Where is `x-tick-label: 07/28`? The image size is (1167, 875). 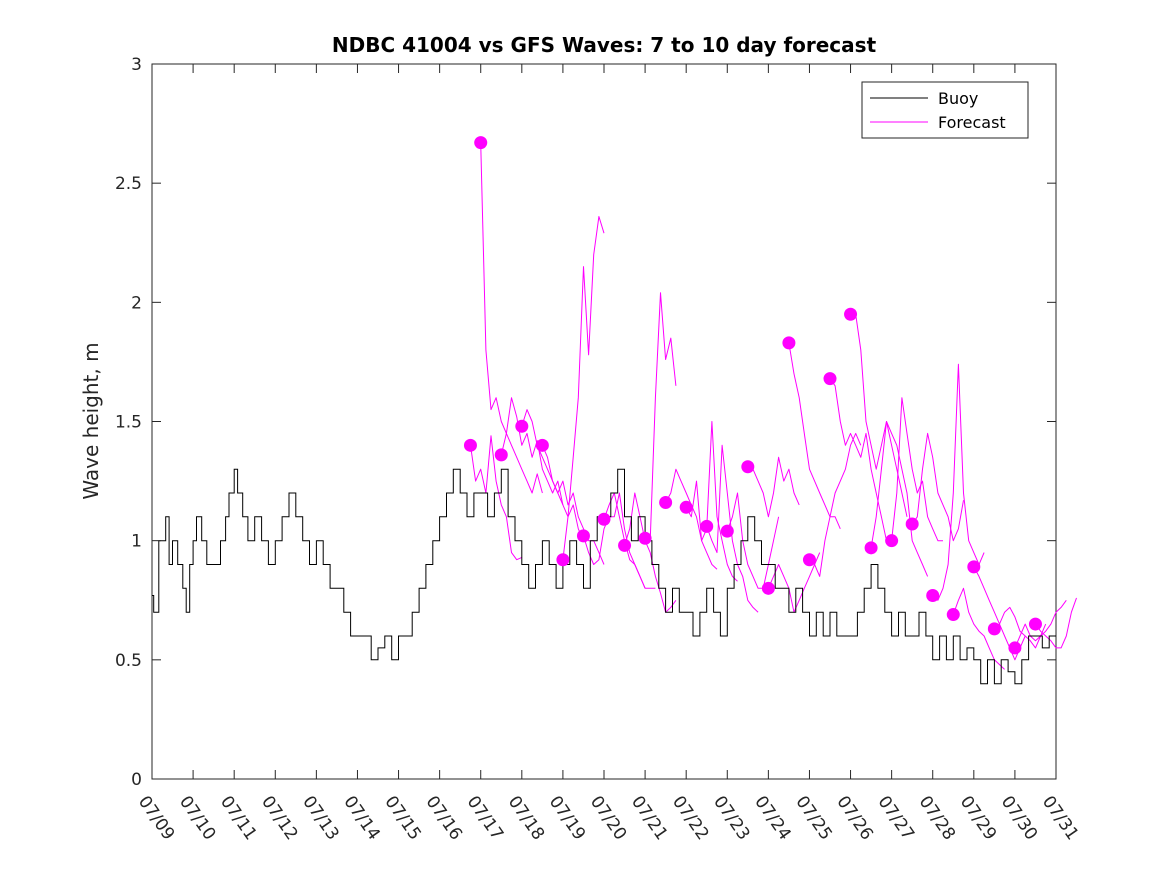
x-tick-label: 07/28 is located at coordinates (937, 818).